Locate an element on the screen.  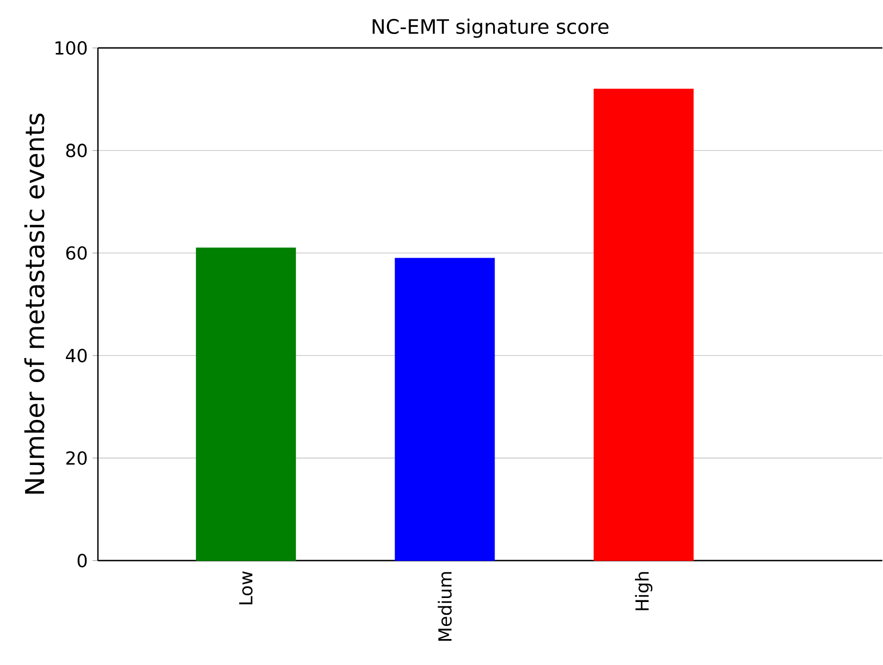
x-tick-label: Medium is located at coordinates (445, 606).